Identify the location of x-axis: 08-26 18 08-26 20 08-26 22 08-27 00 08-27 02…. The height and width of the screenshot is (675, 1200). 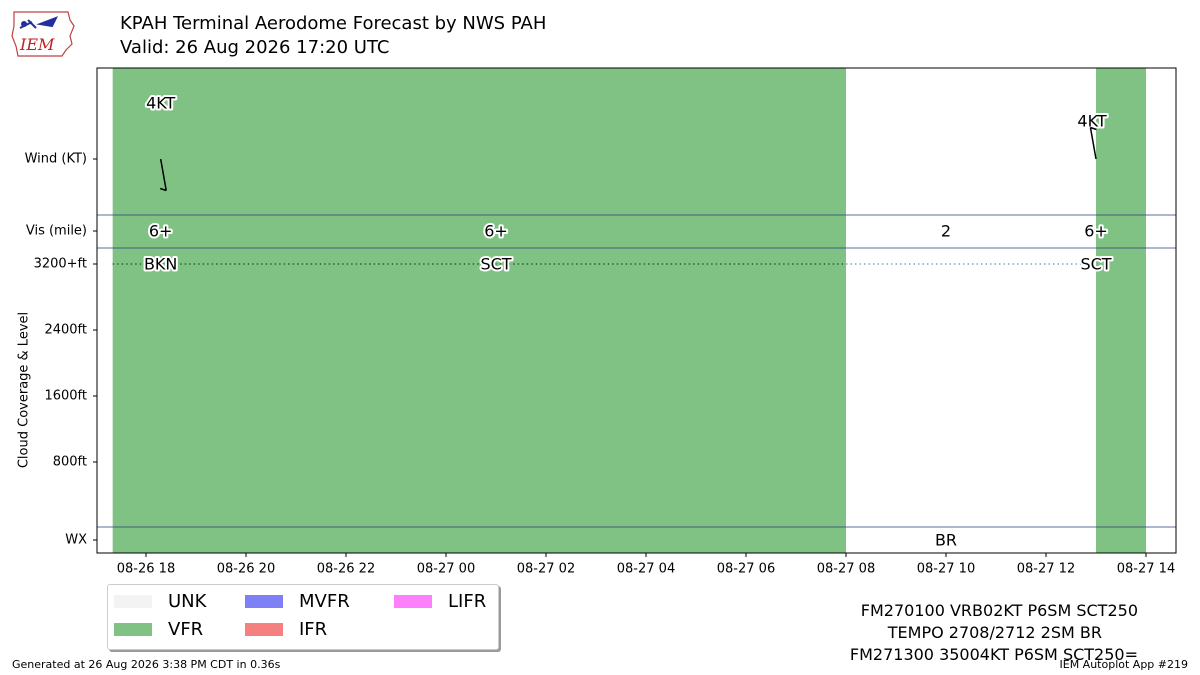
(646, 565).